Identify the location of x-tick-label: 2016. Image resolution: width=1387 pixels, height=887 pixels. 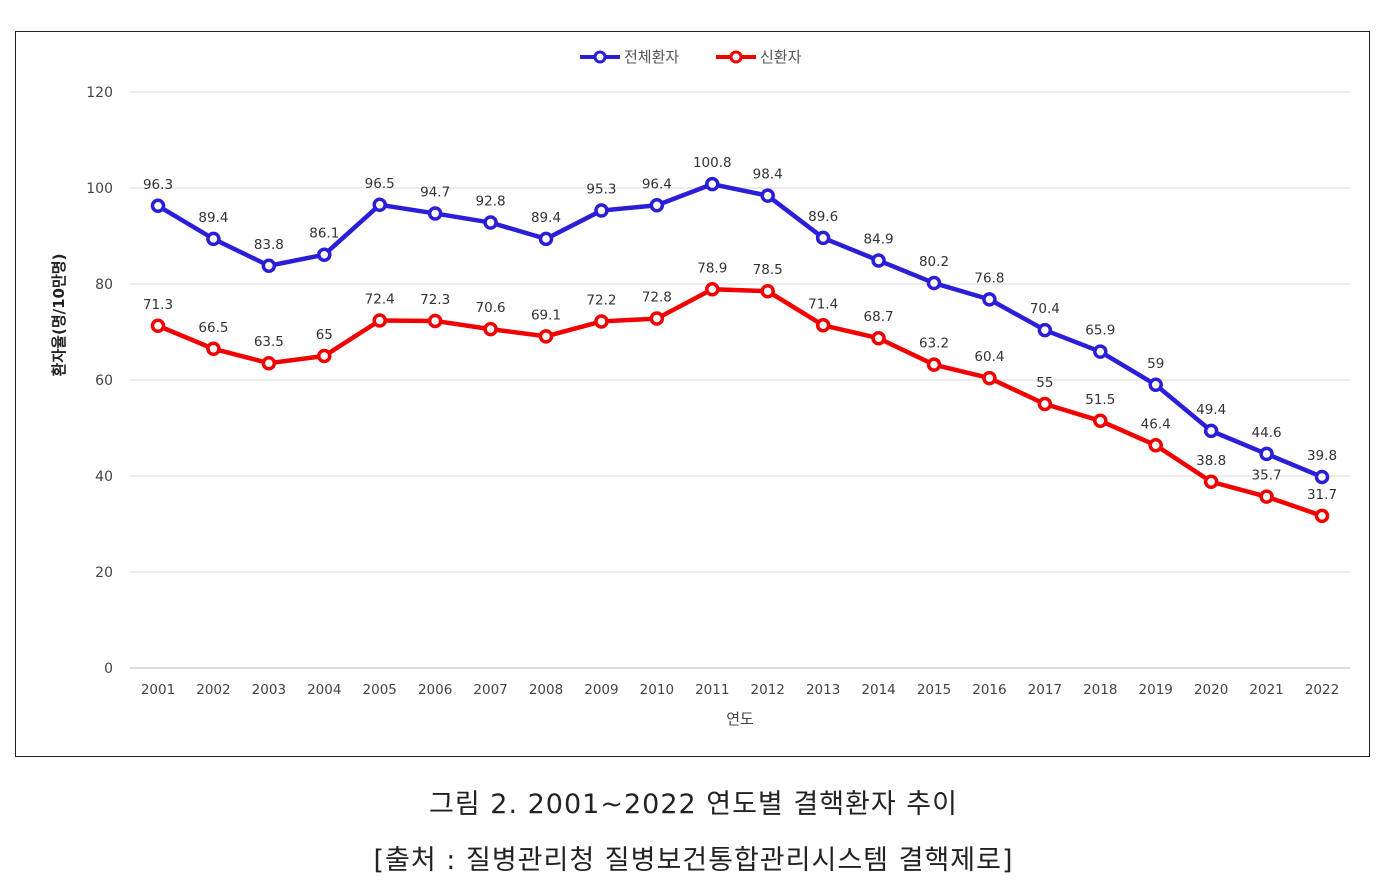
(989, 690).